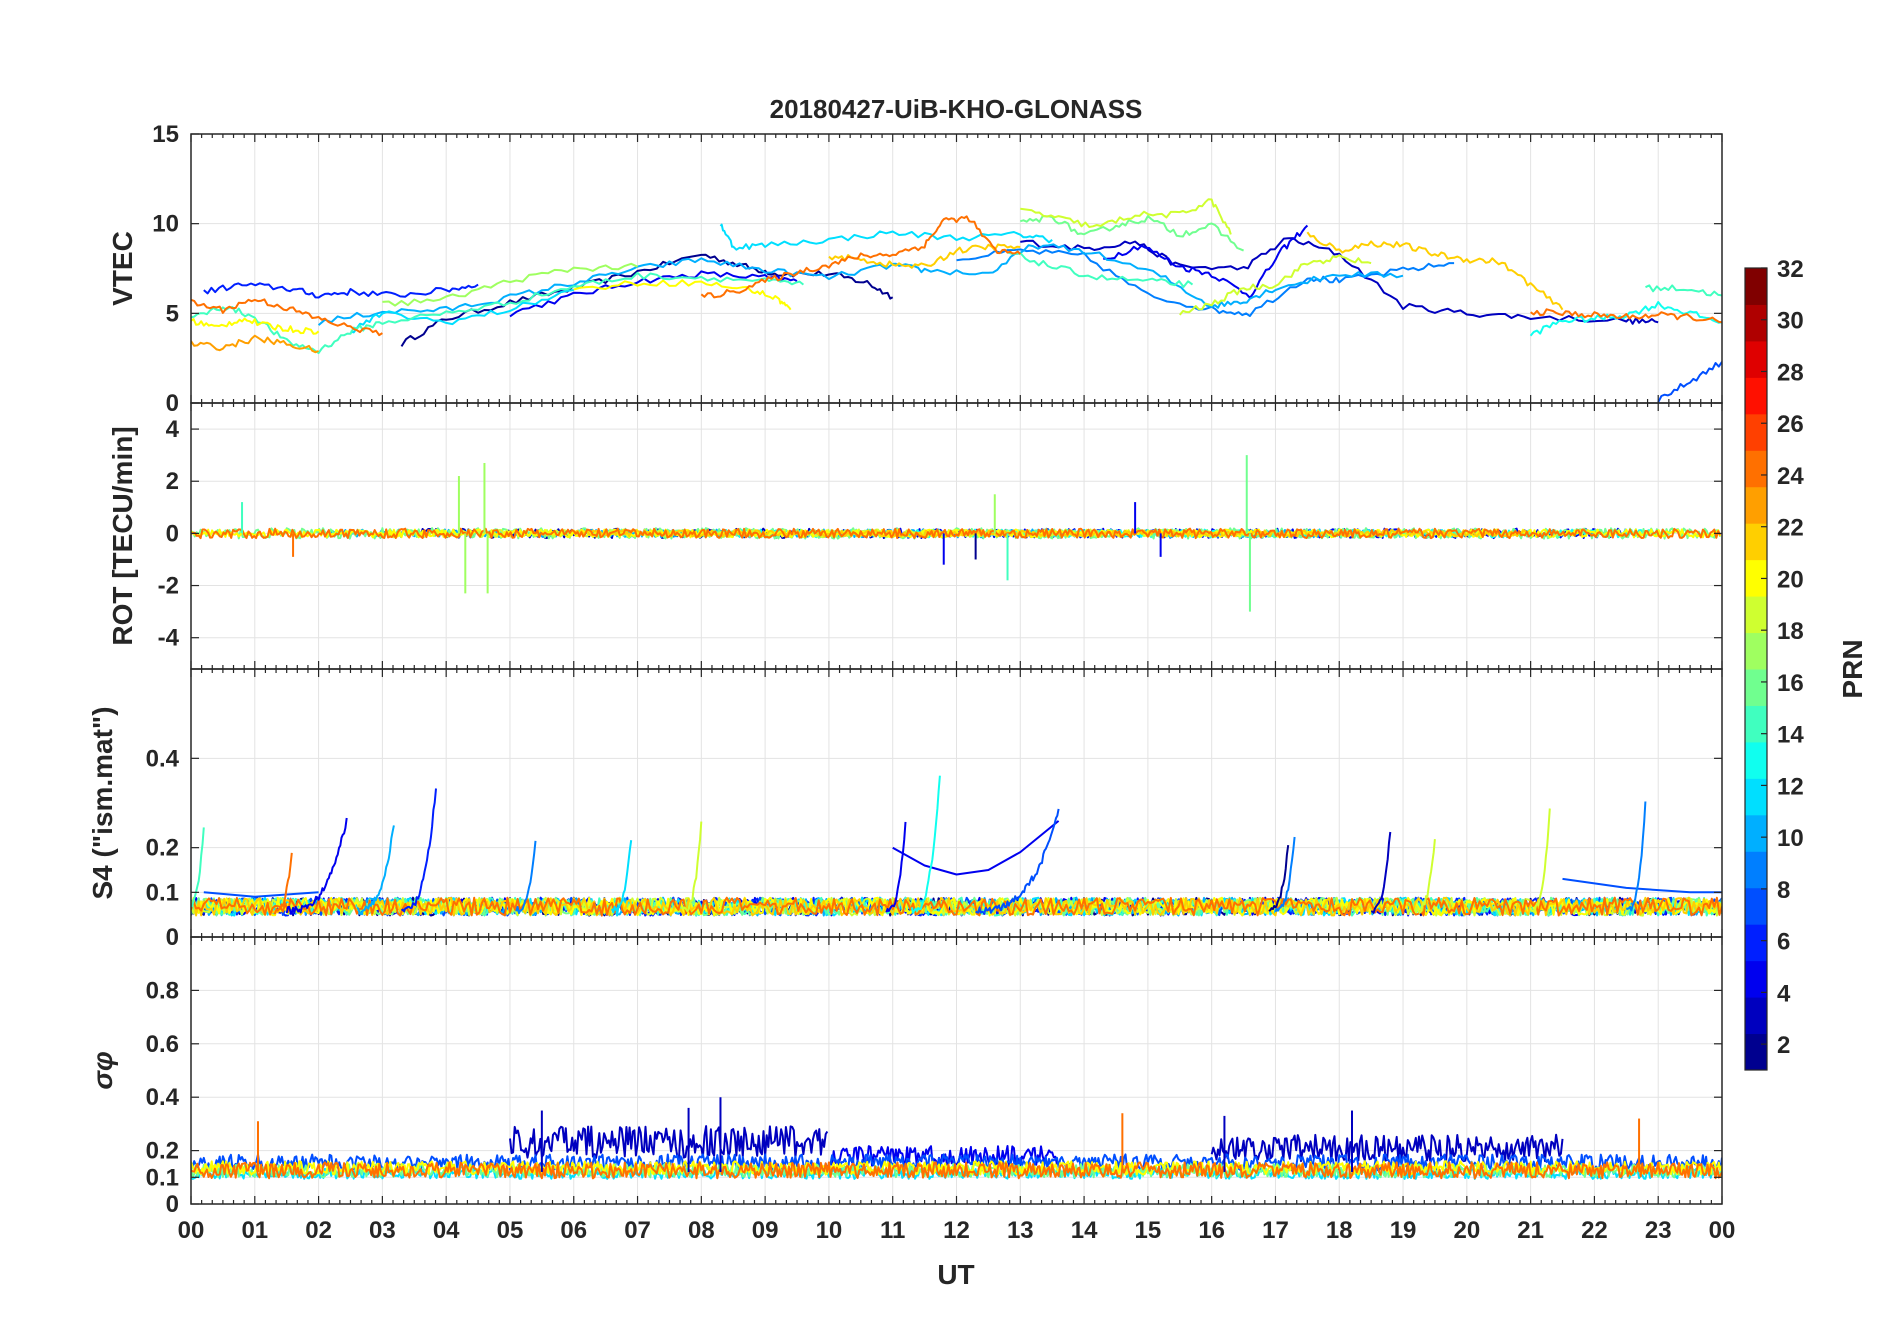 This screenshot has width=1902, height=1335. What do you see at coordinates (1466, 1230) in the screenshot?
I see `x-tick-label: 20` at bounding box center [1466, 1230].